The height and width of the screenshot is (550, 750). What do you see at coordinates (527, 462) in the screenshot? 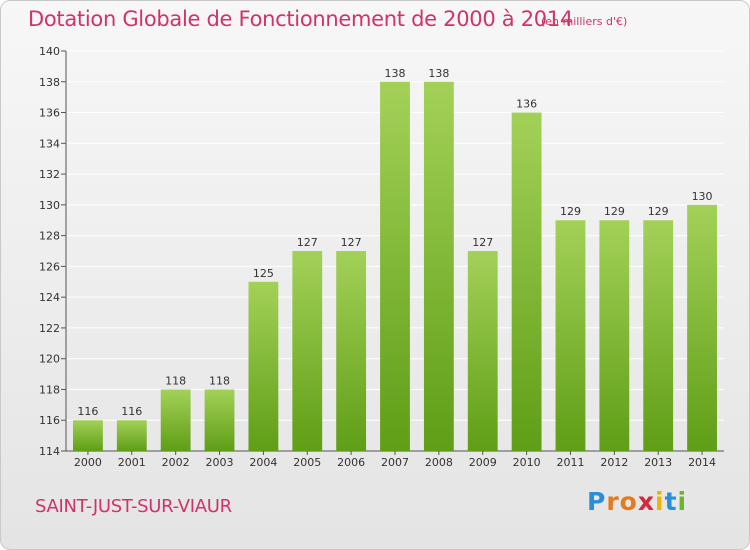
I see `x-tick-label: 2010` at bounding box center [527, 462].